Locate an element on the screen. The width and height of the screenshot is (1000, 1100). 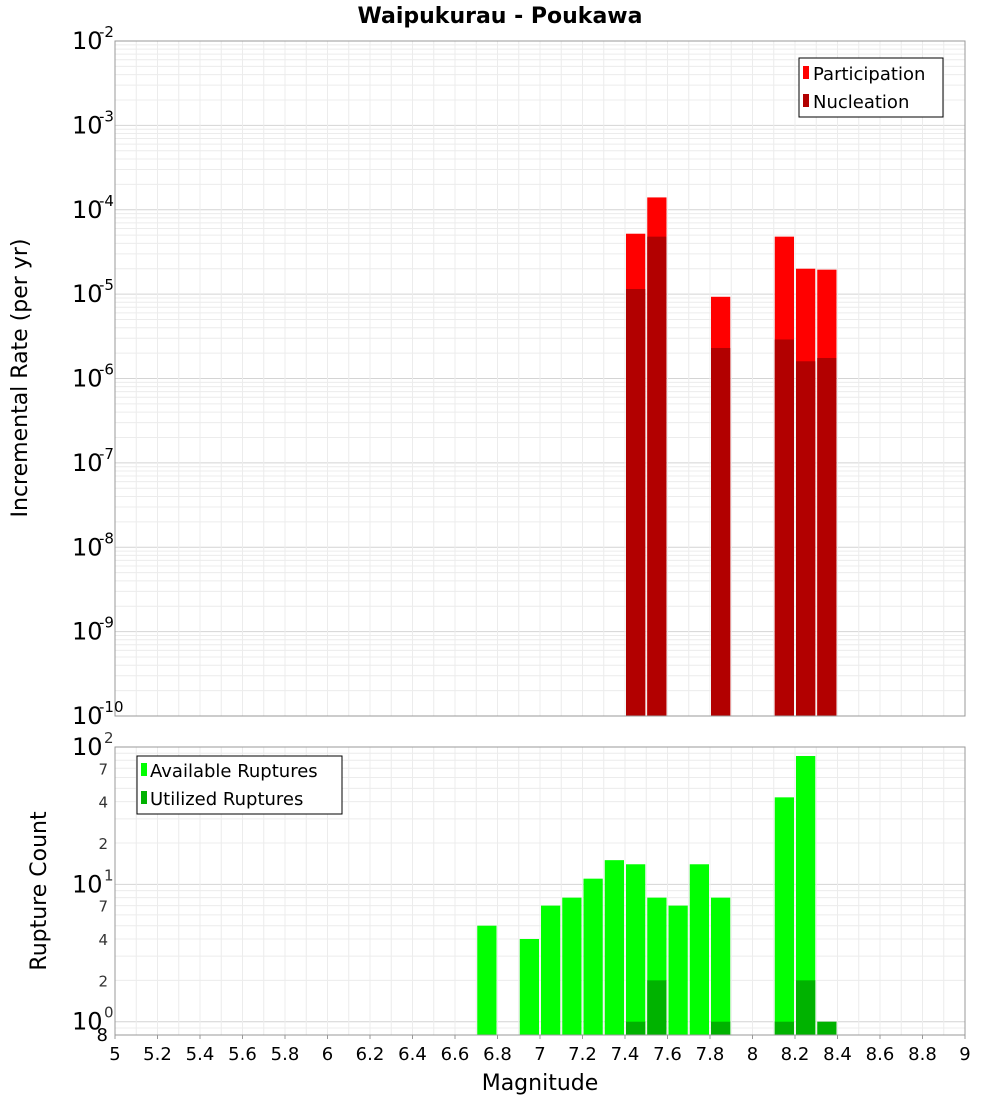
top-y-tick-label: 10⁻⁹ is located at coordinates (93, 630).